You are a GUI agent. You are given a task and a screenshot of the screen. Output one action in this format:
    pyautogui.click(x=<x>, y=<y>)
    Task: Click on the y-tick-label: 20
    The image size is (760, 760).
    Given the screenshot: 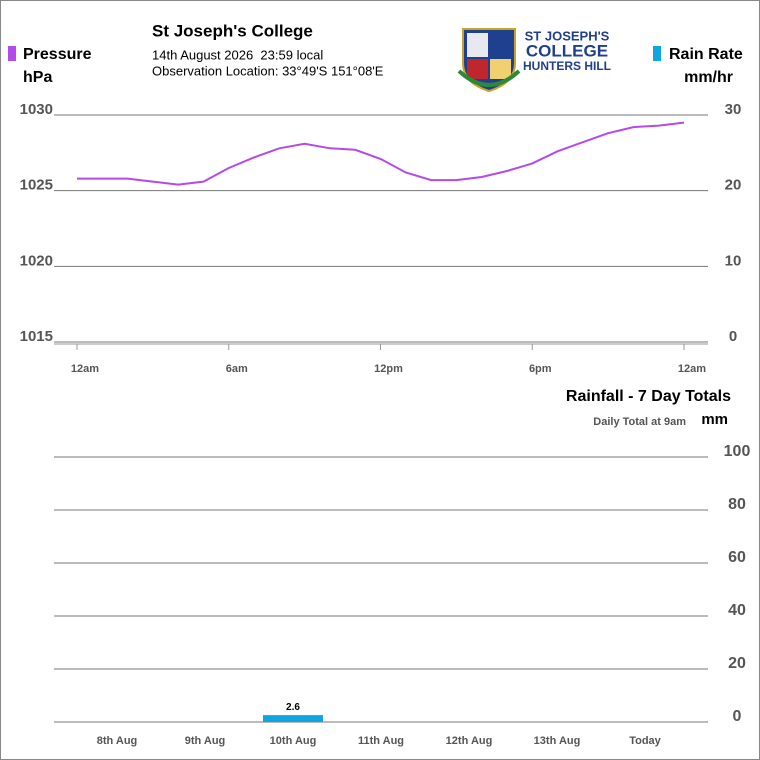 What is the action you would take?
    pyautogui.click(x=737, y=663)
    